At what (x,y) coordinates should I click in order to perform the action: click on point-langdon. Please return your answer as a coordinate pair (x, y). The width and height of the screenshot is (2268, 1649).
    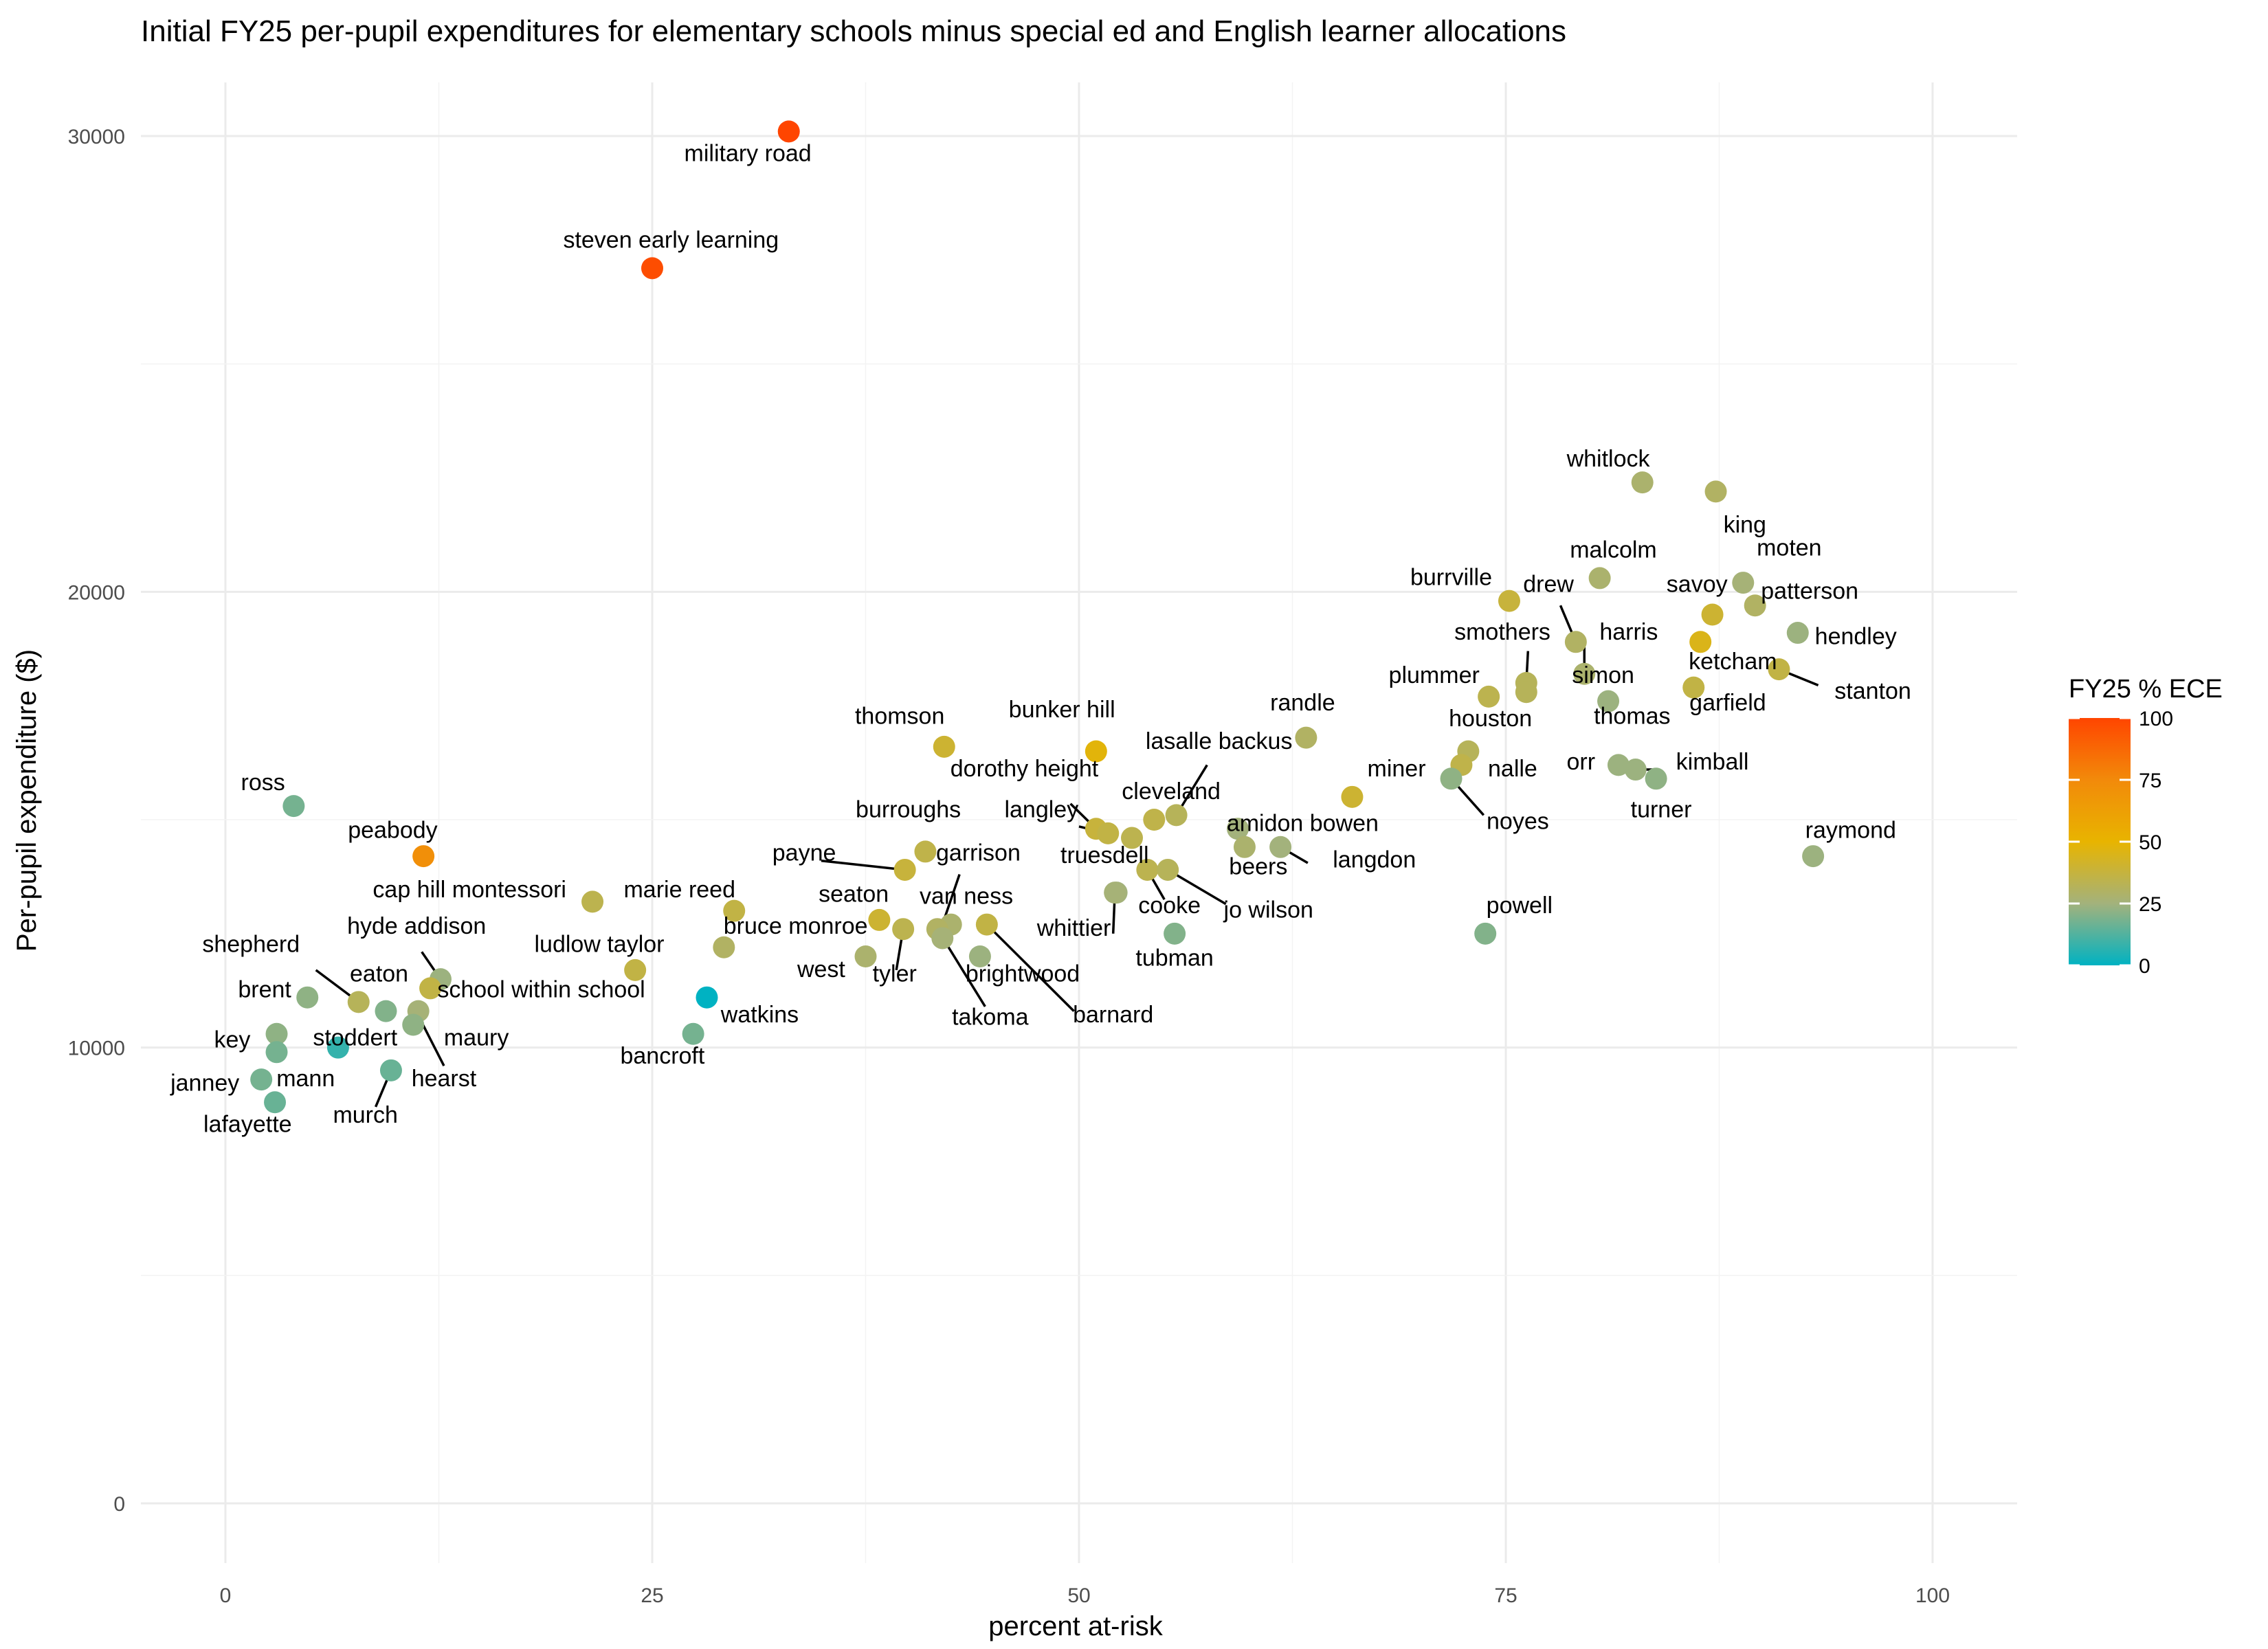
    Looking at the image, I should click on (1280, 846).